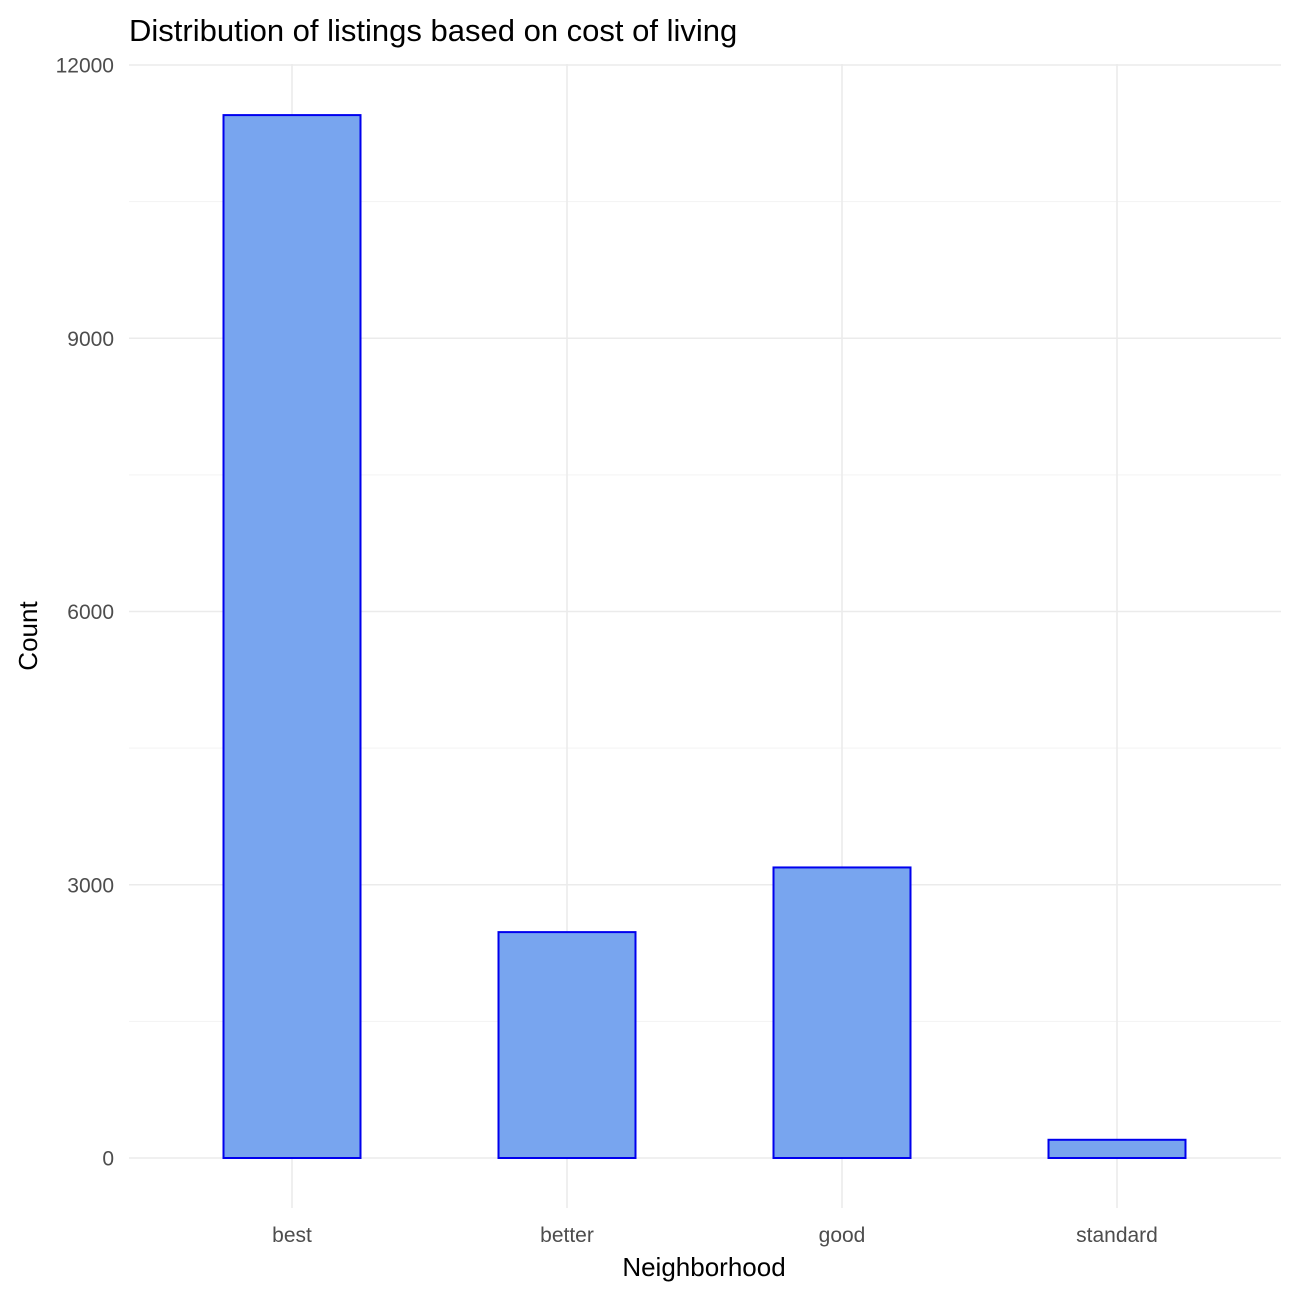 The width and height of the screenshot is (1296, 1296). Describe the element at coordinates (703, 1267) in the screenshot. I see `x-axis-title: Neighborhood` at that location.